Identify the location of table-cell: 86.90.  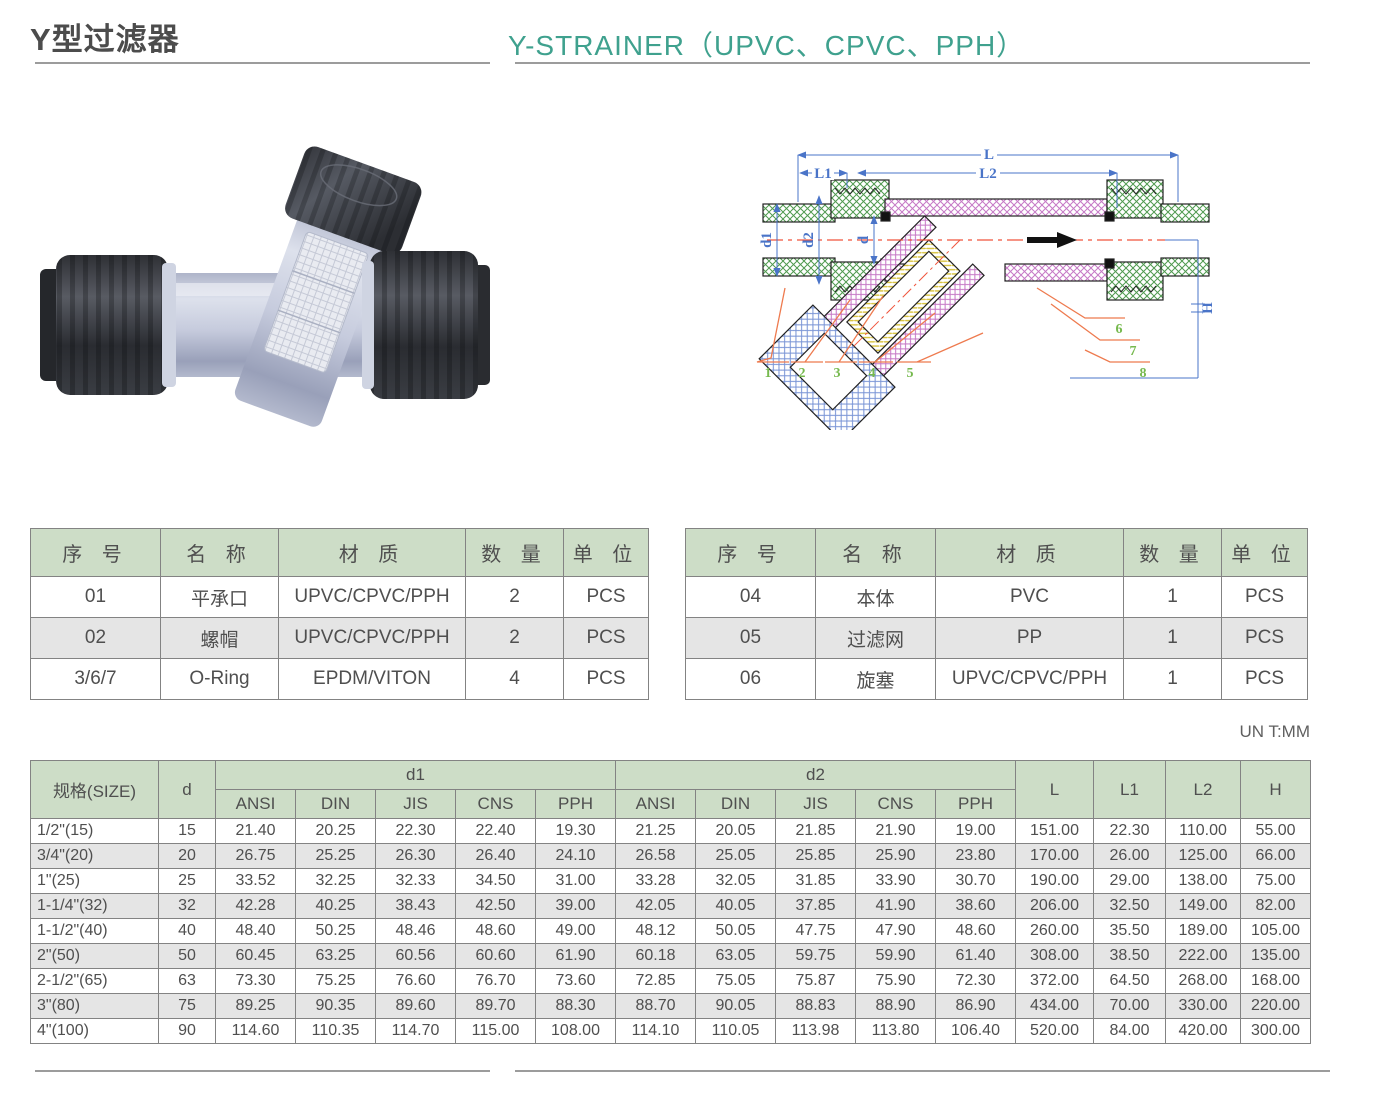
(975, 1006).